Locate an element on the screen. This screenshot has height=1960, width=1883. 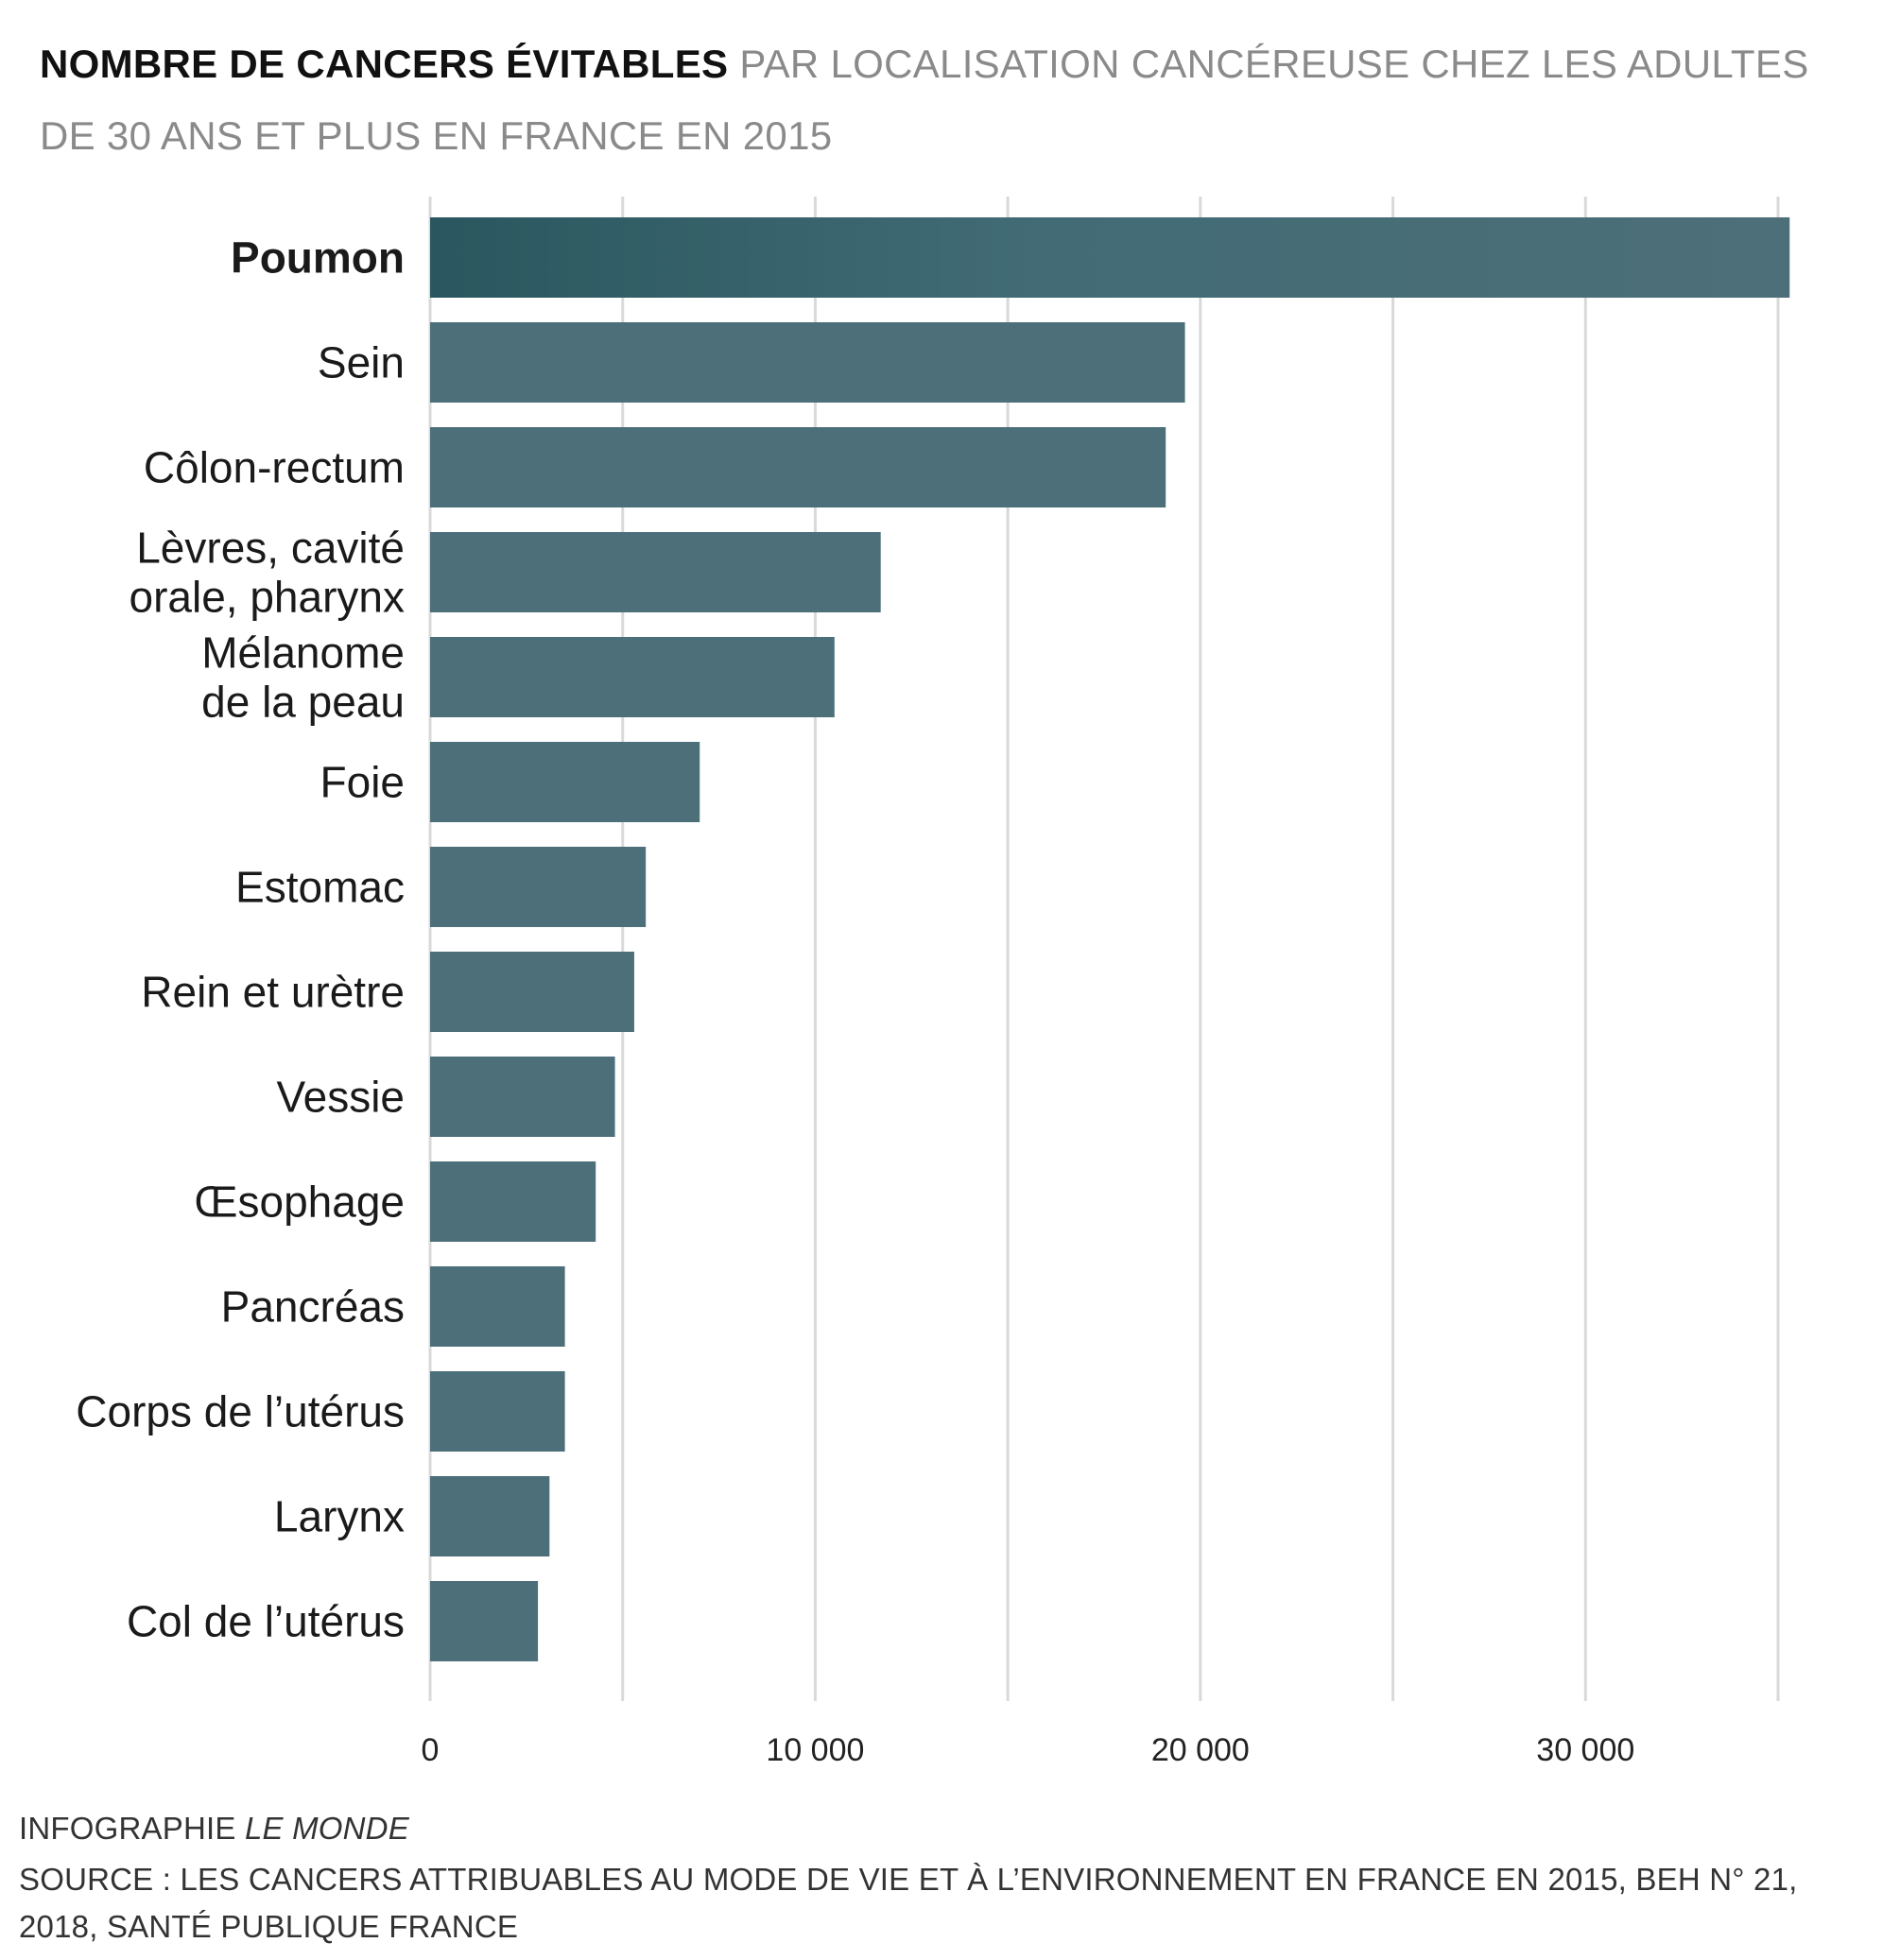
bar-col-de-l-uterus is located at coordinates (485, 1621).